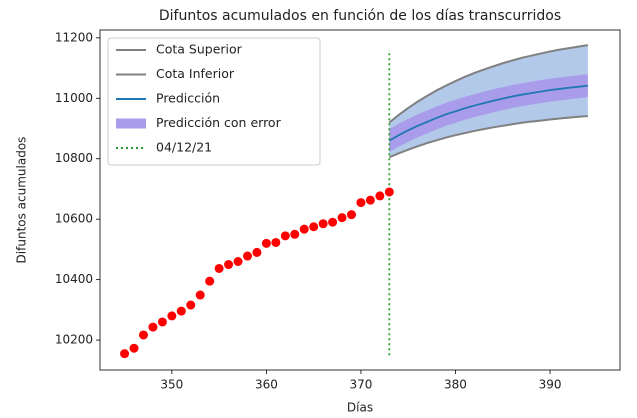 Image resolution: width=637 pixels, height=418 pixels. What do you see at coordinates (74, 98) in the screenshot?
I see `y-tick-label: 11000` at bounding box center [74, 98].